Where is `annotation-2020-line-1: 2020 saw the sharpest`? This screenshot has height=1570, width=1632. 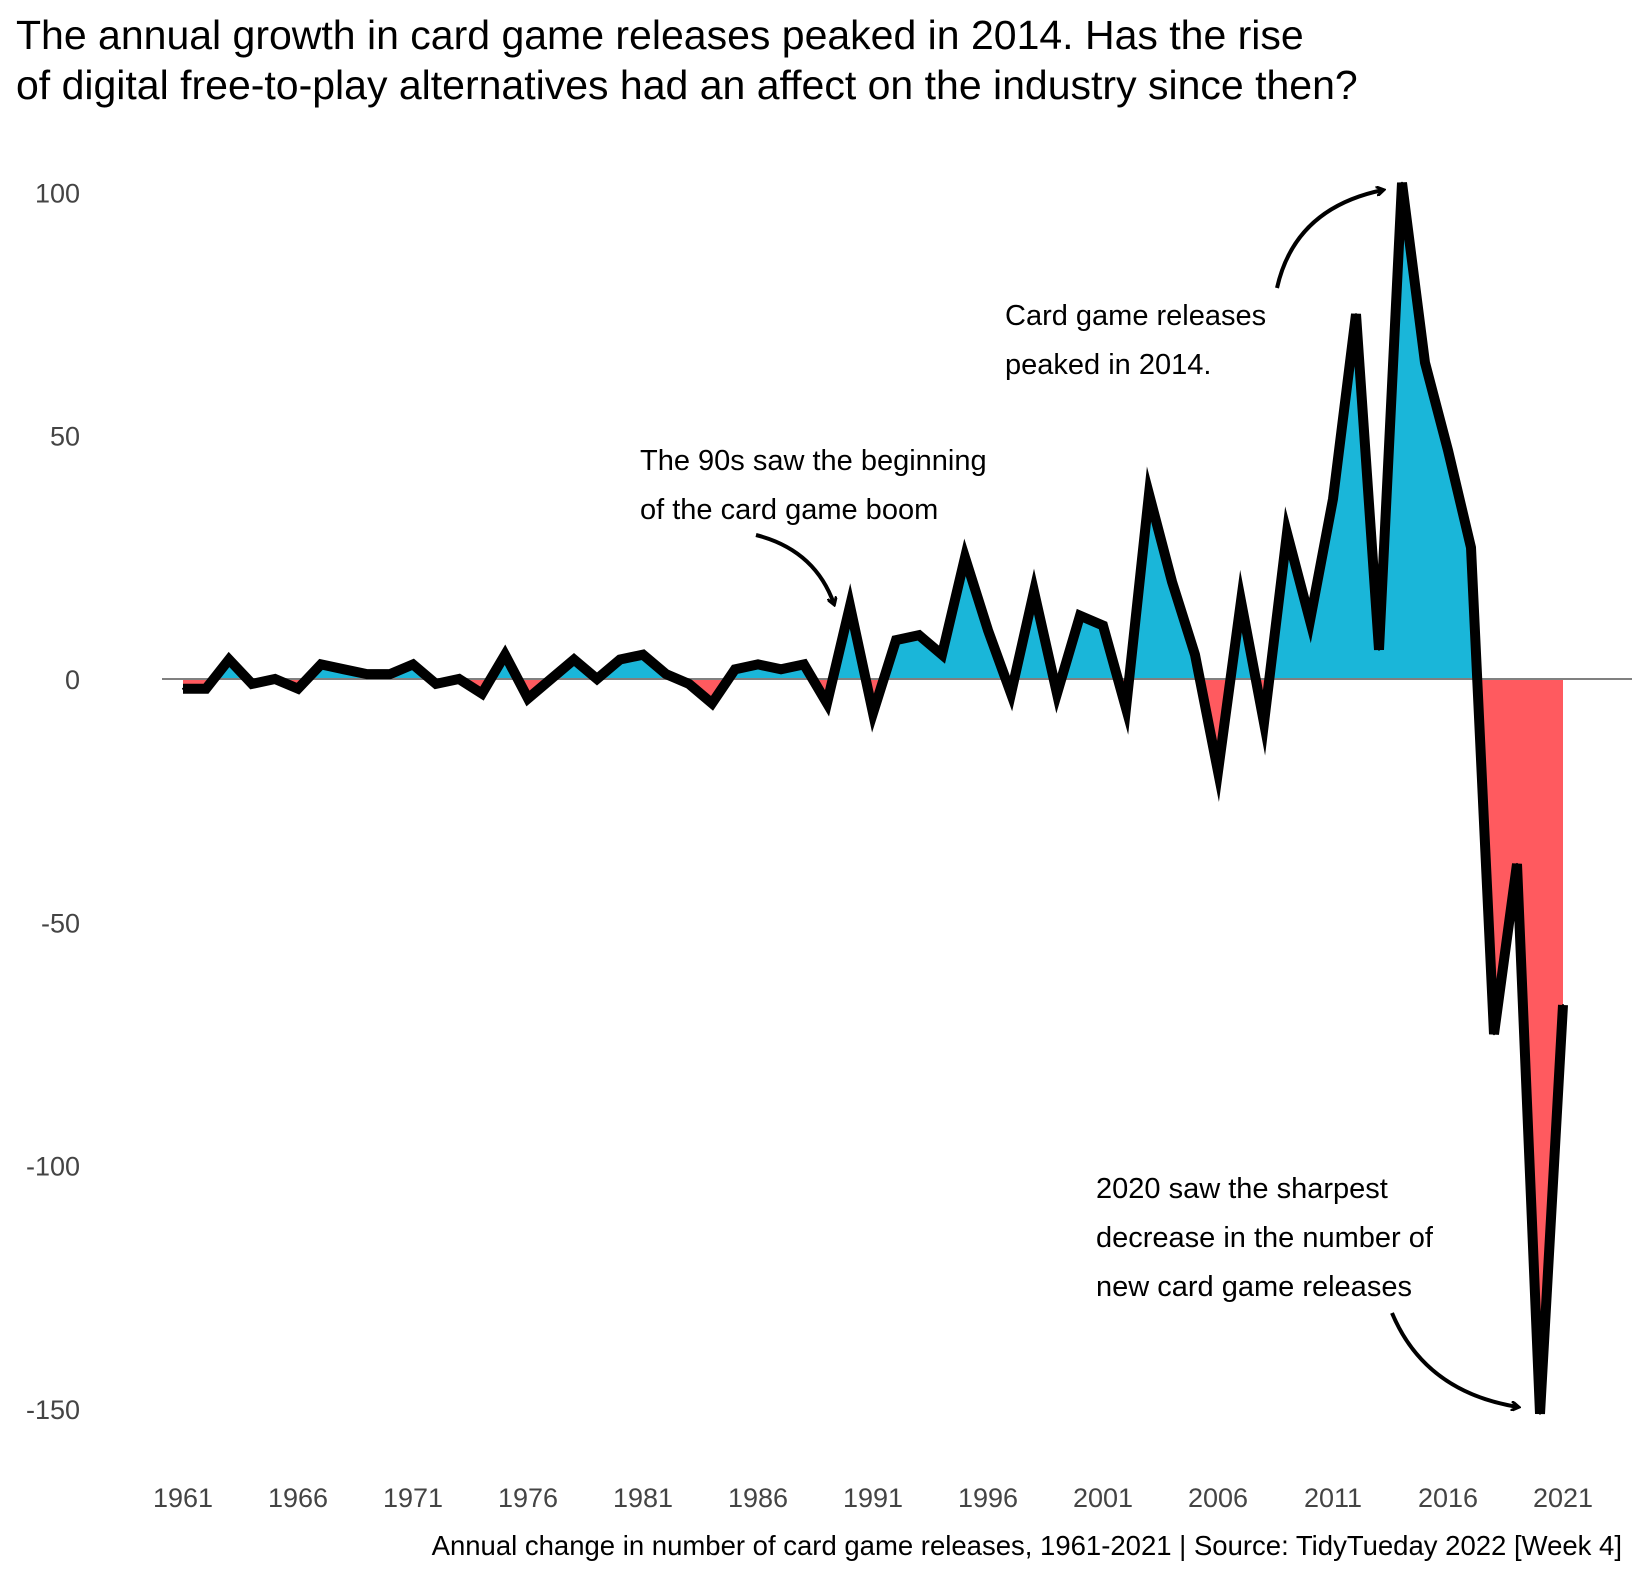 annotation-2020-line-1: 2020 saw the sharpest is located at coordinates (1242, 1189).